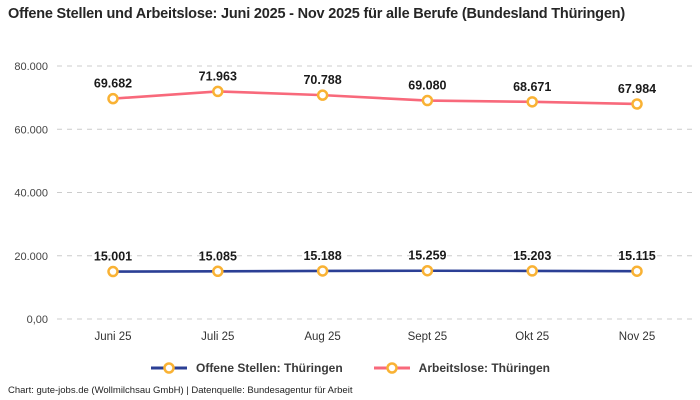  Describe the element at coordinates (322, 80) in the screenshot. I see `data-point-value-label: 70.788` at that location.